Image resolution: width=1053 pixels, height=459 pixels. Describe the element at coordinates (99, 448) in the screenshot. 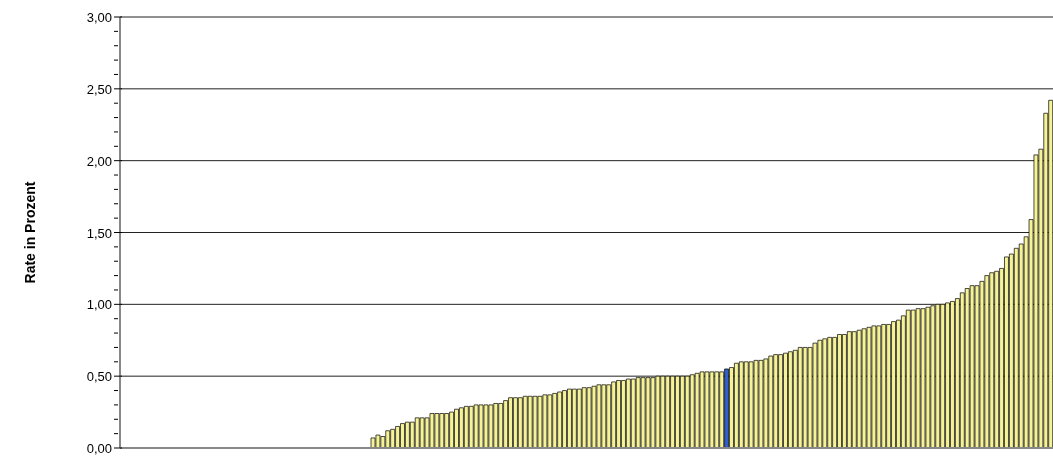

I see `y-tick-label: 0,00` at that location.